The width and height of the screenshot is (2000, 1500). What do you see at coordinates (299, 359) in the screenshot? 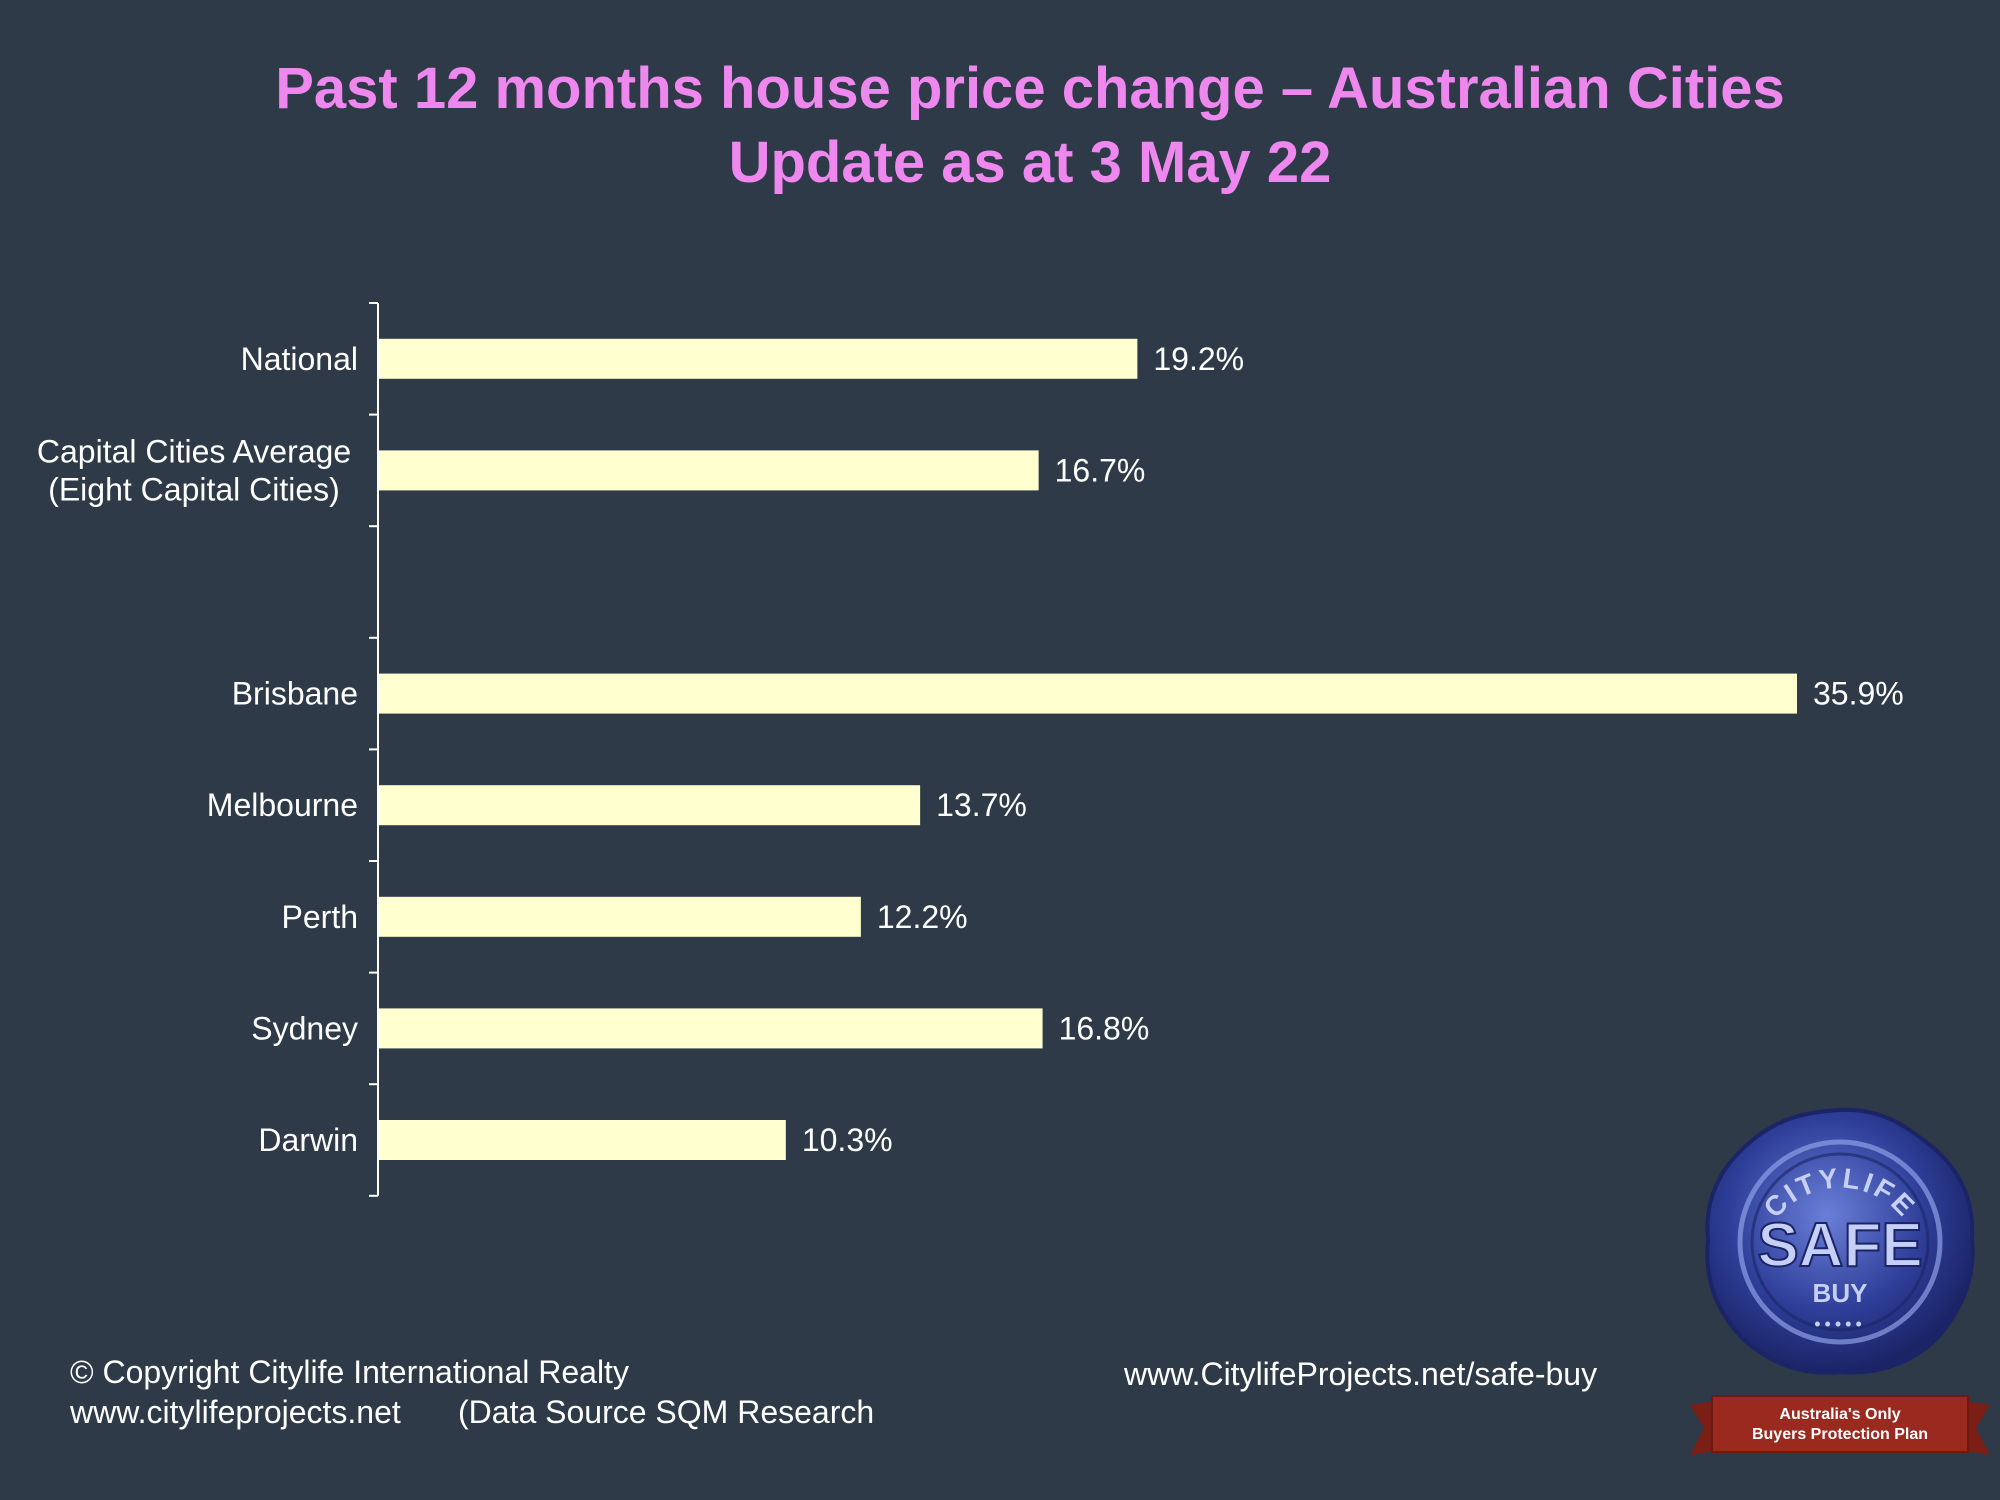
I see `category-label: National` at bounding box center [299, 359].